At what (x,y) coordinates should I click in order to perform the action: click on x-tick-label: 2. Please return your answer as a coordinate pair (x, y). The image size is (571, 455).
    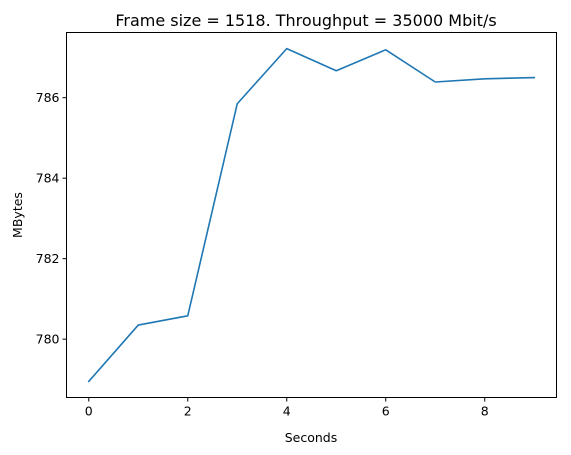
    Looking at the image, I should click on (188, 411).